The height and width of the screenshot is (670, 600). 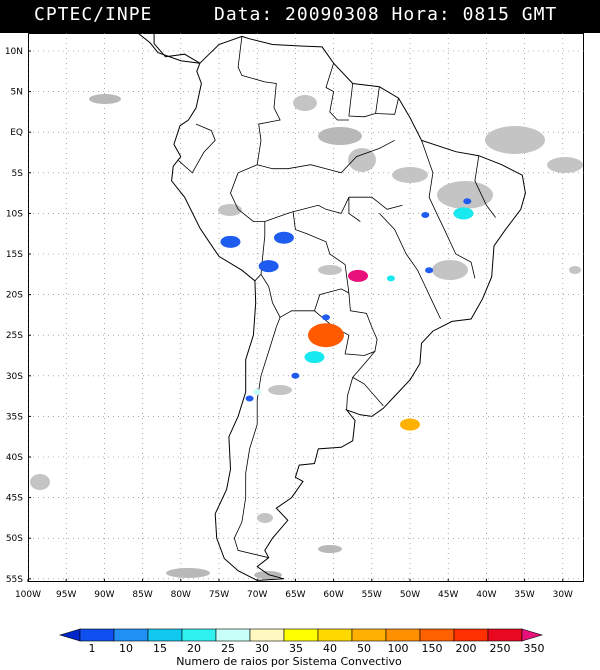 I want to click on colorbar-tick-label: 25, so click(x=228, y=648).